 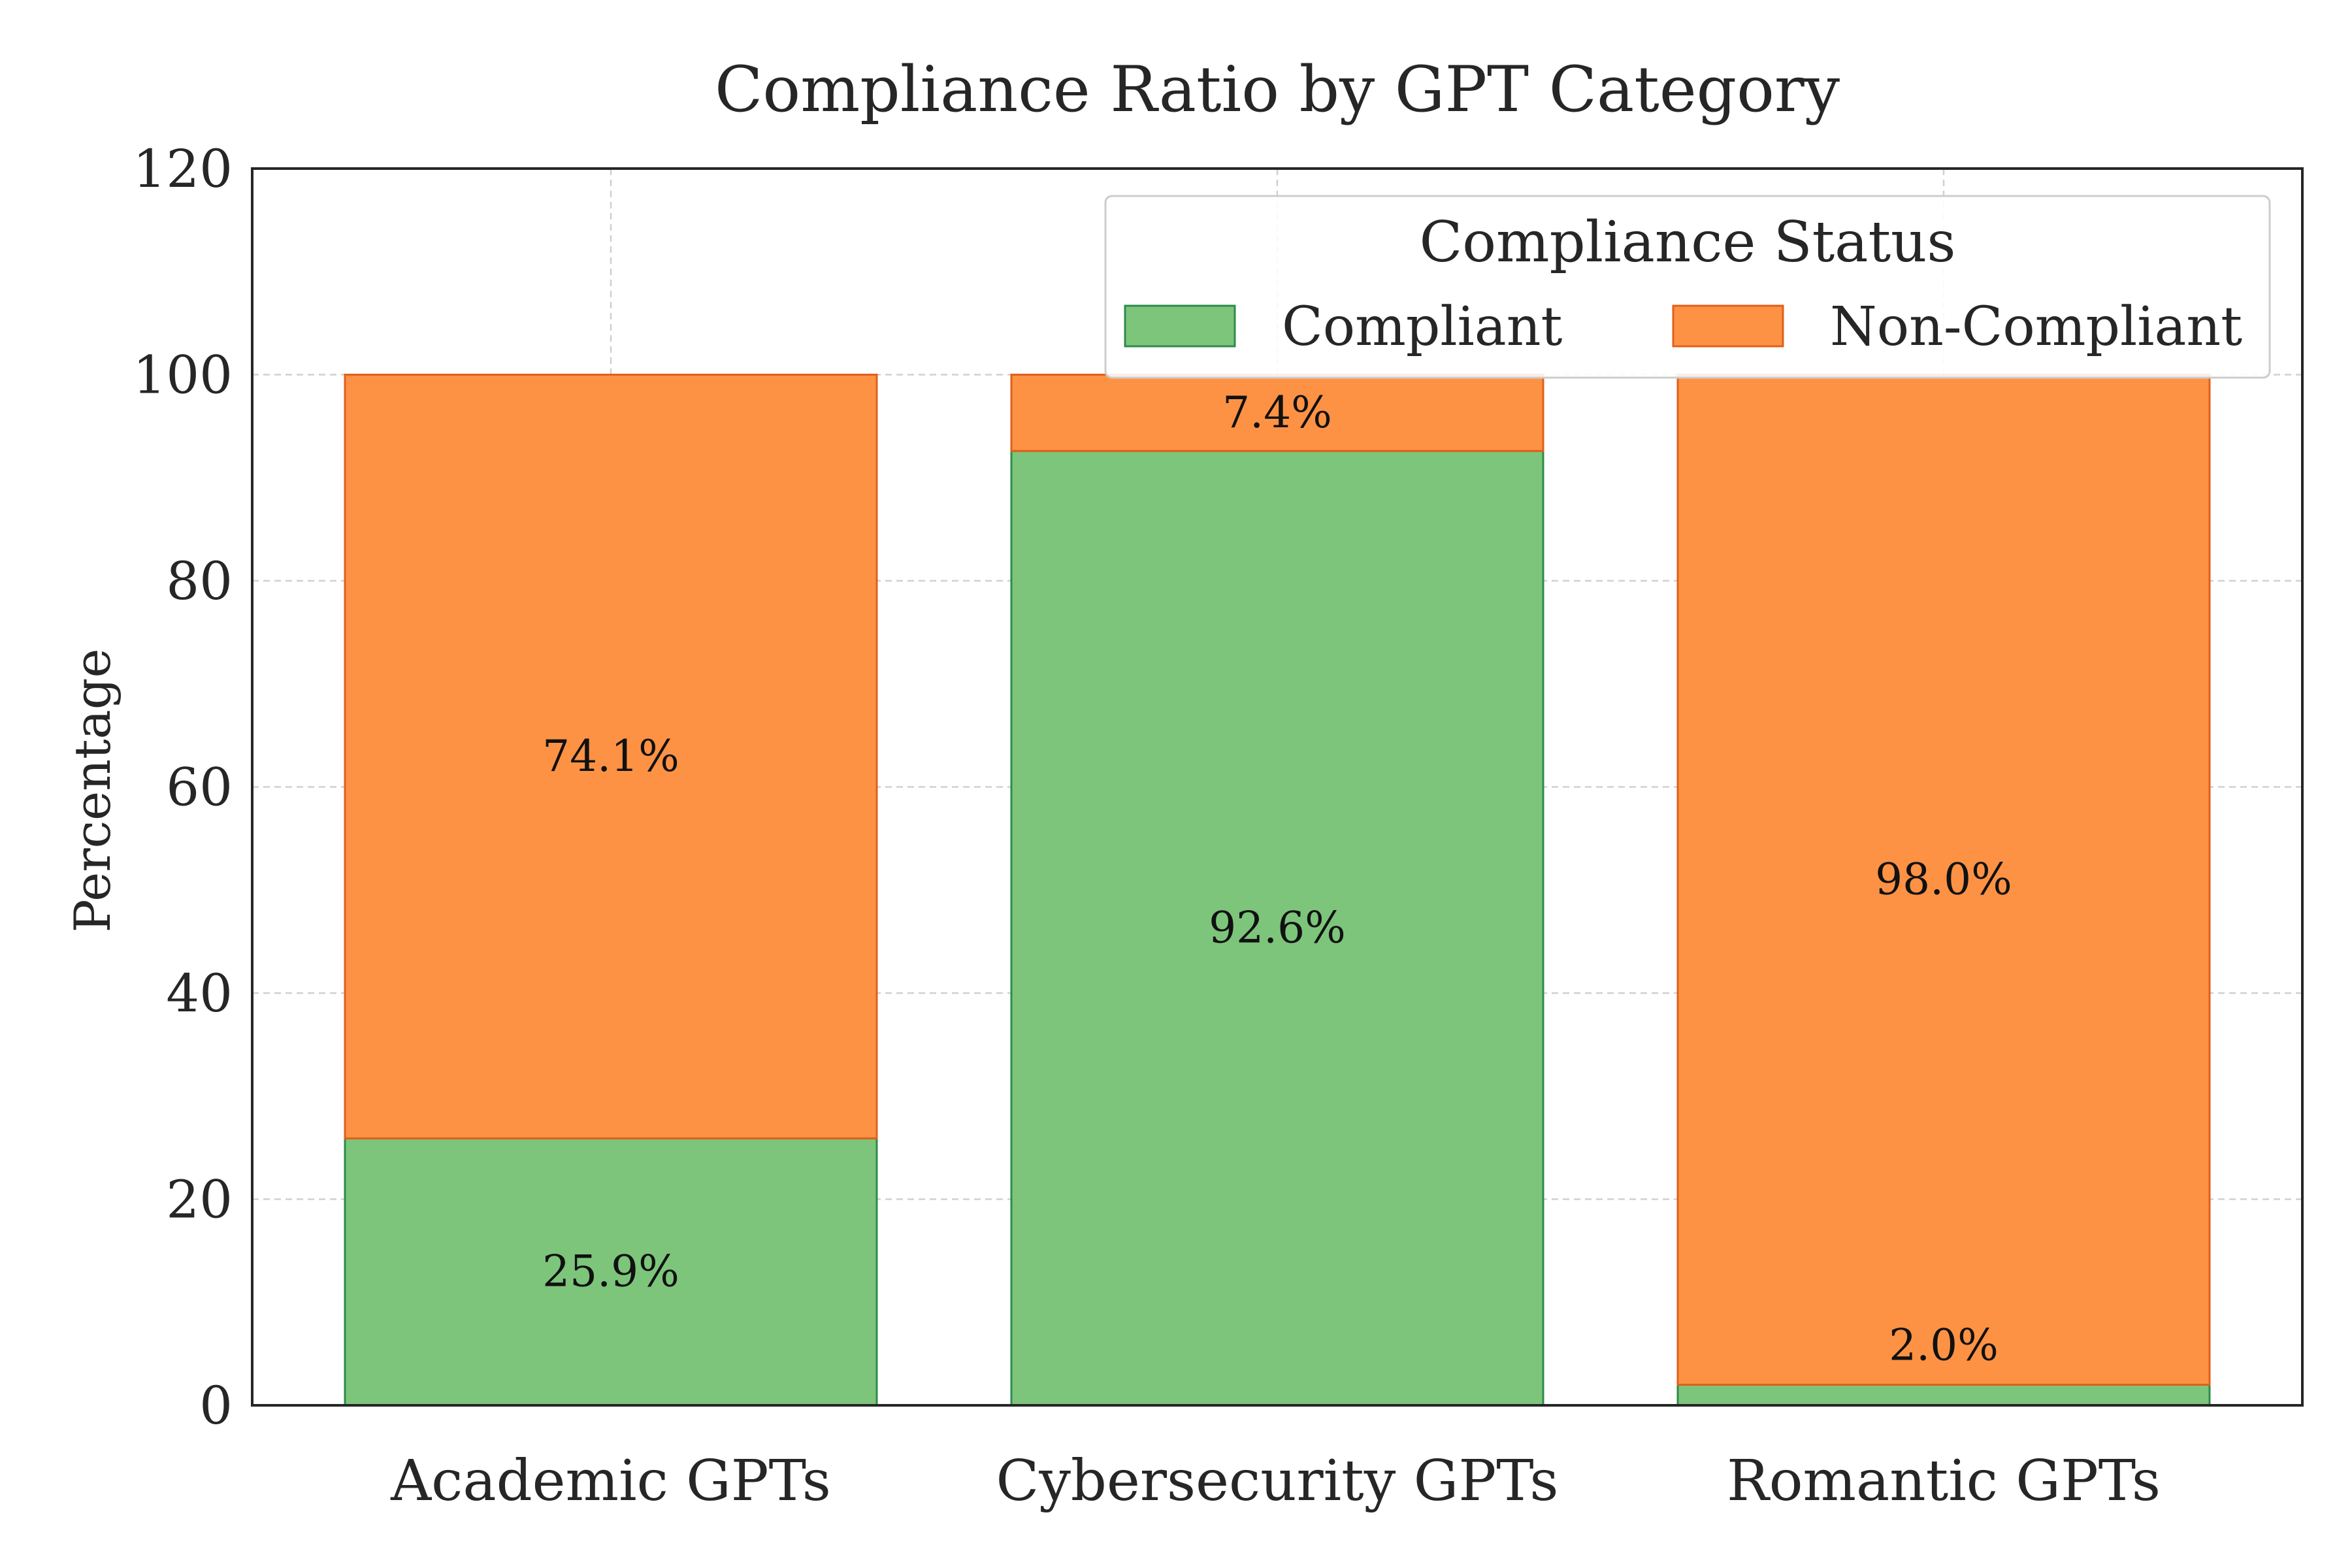 I want to click on x-tick-label: Cybersecurity GPTs, so click(x=1277, y=1481).